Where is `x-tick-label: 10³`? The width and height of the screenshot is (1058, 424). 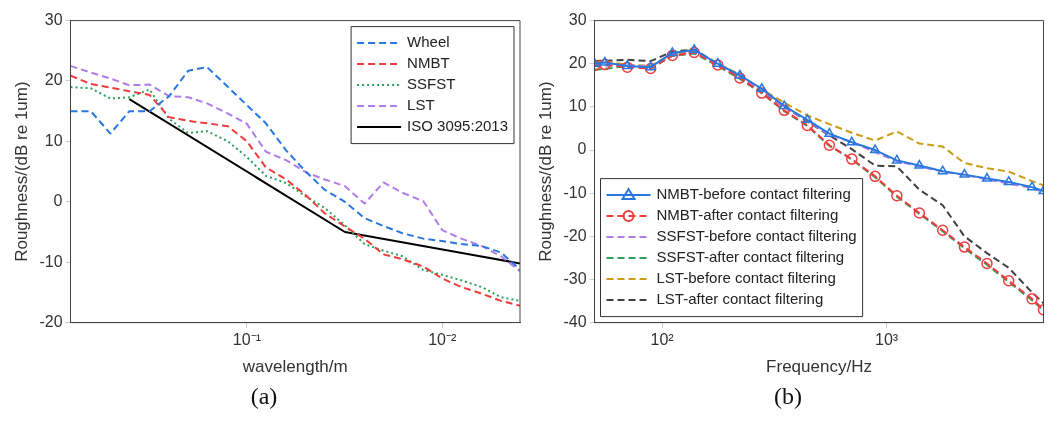 x-tick-label: 10³ is located at coordinates (887, 339).